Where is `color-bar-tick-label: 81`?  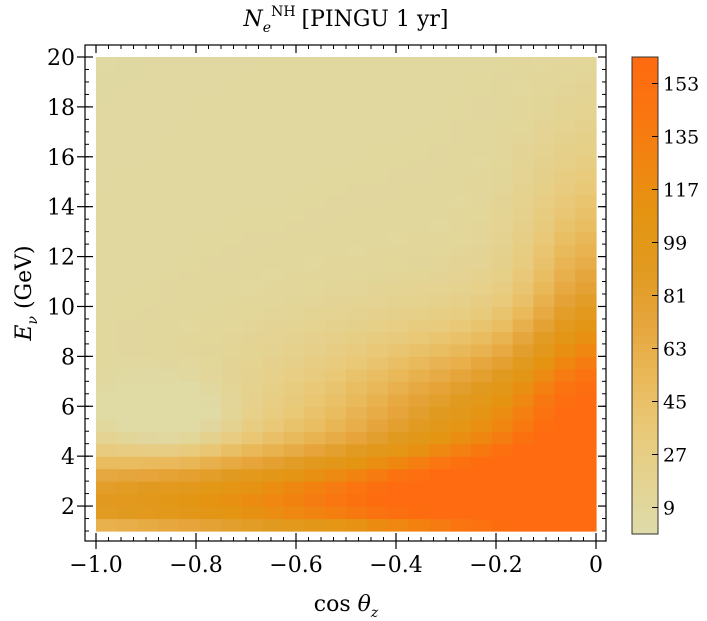 color-bar-tick-label: 81 is located at coordinates (675, 297).